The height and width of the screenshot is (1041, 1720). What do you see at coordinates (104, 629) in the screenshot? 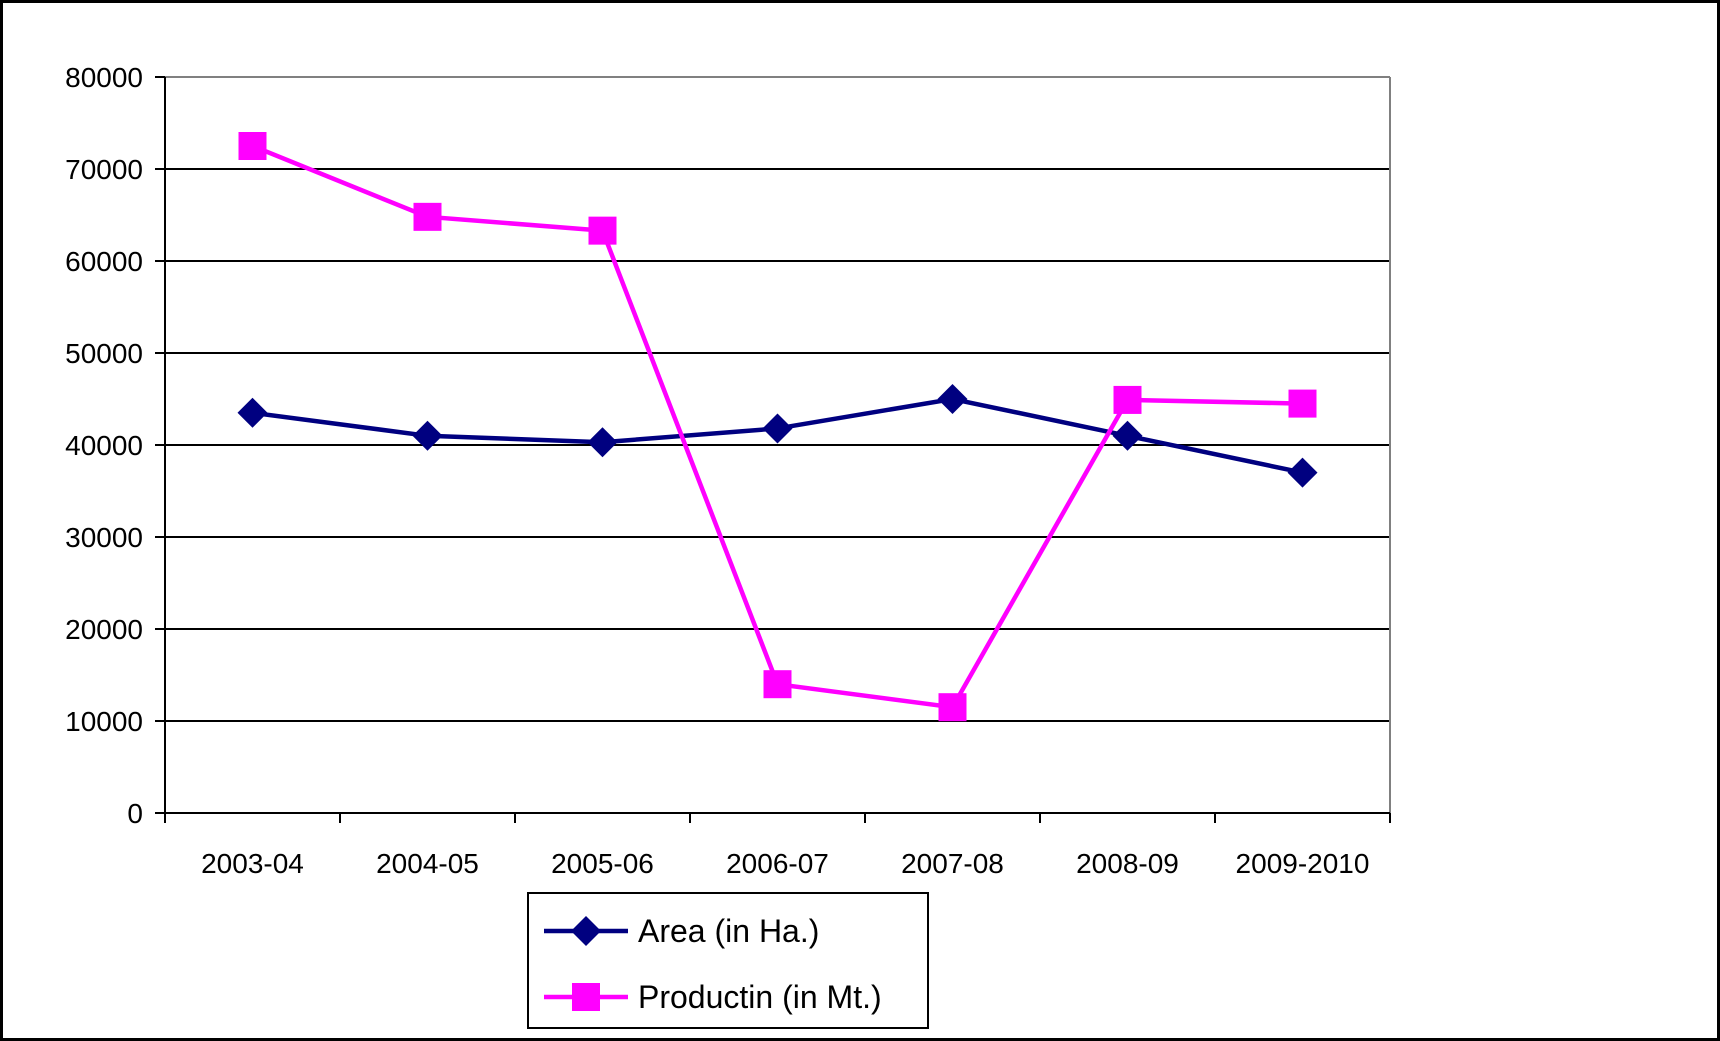
I see `y-tick-label: 20000` at bounding box center [104, 629].